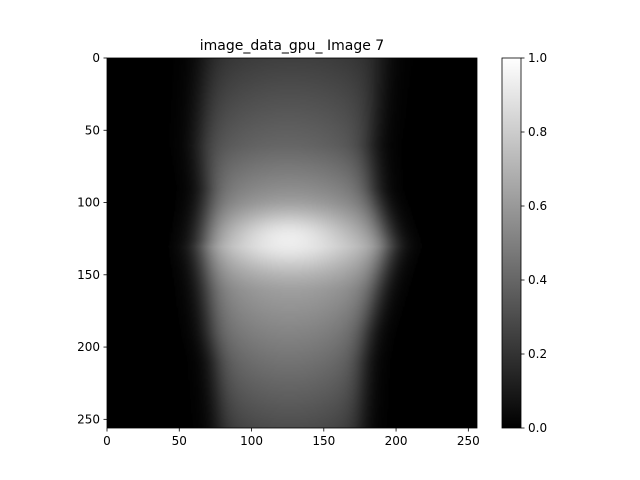 The width and height of the screenshot is (640, 480). Describe the element at coordinates (534, 243) in the screenshot. I see `colorbar-axis: 0.0 0.2 0.4 0.6 0.8 1.0` at that location.